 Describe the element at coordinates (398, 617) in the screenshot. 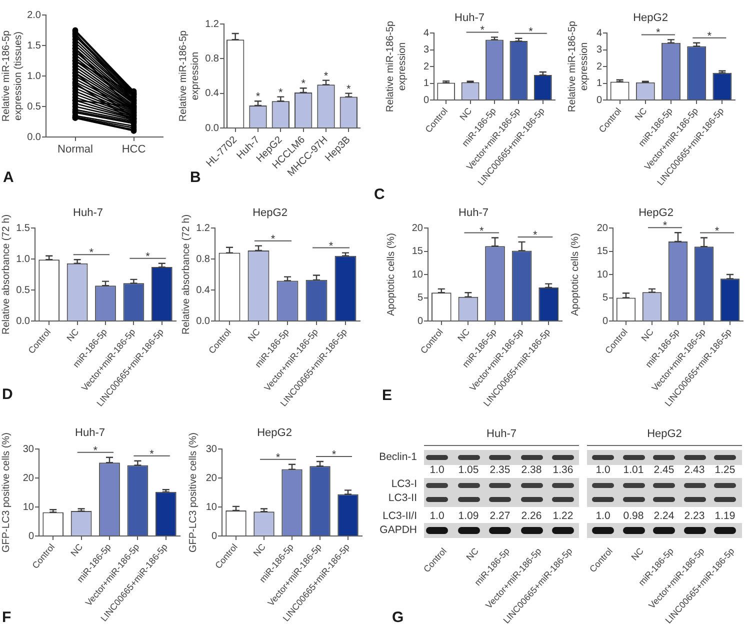

I see `text: G` at that location.